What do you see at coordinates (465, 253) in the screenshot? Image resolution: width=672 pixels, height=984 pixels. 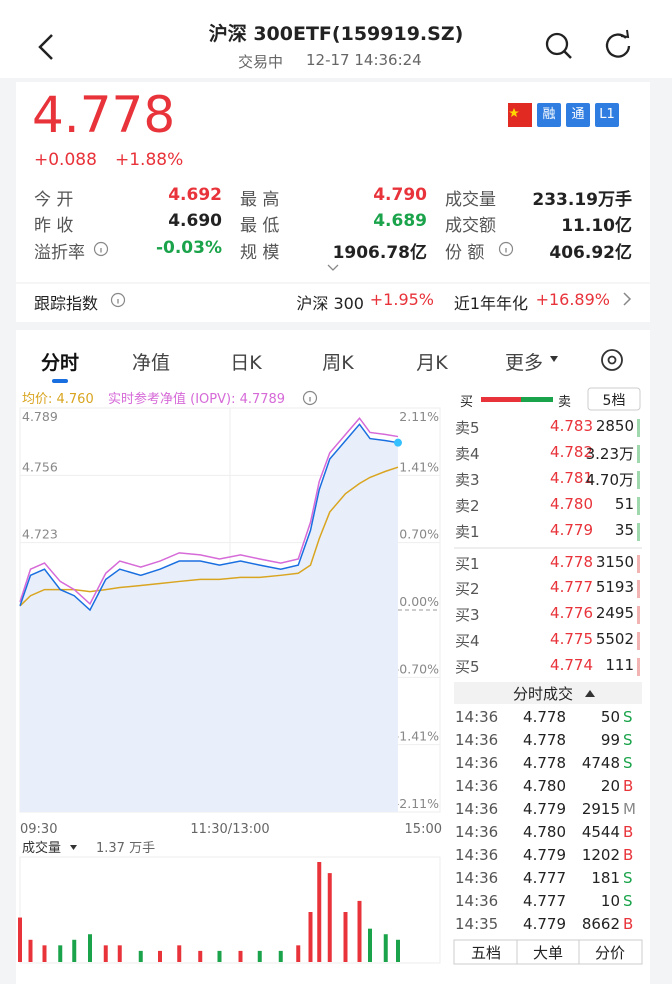 I see `stat-label: 份 额` at bounding box center [465, 253].